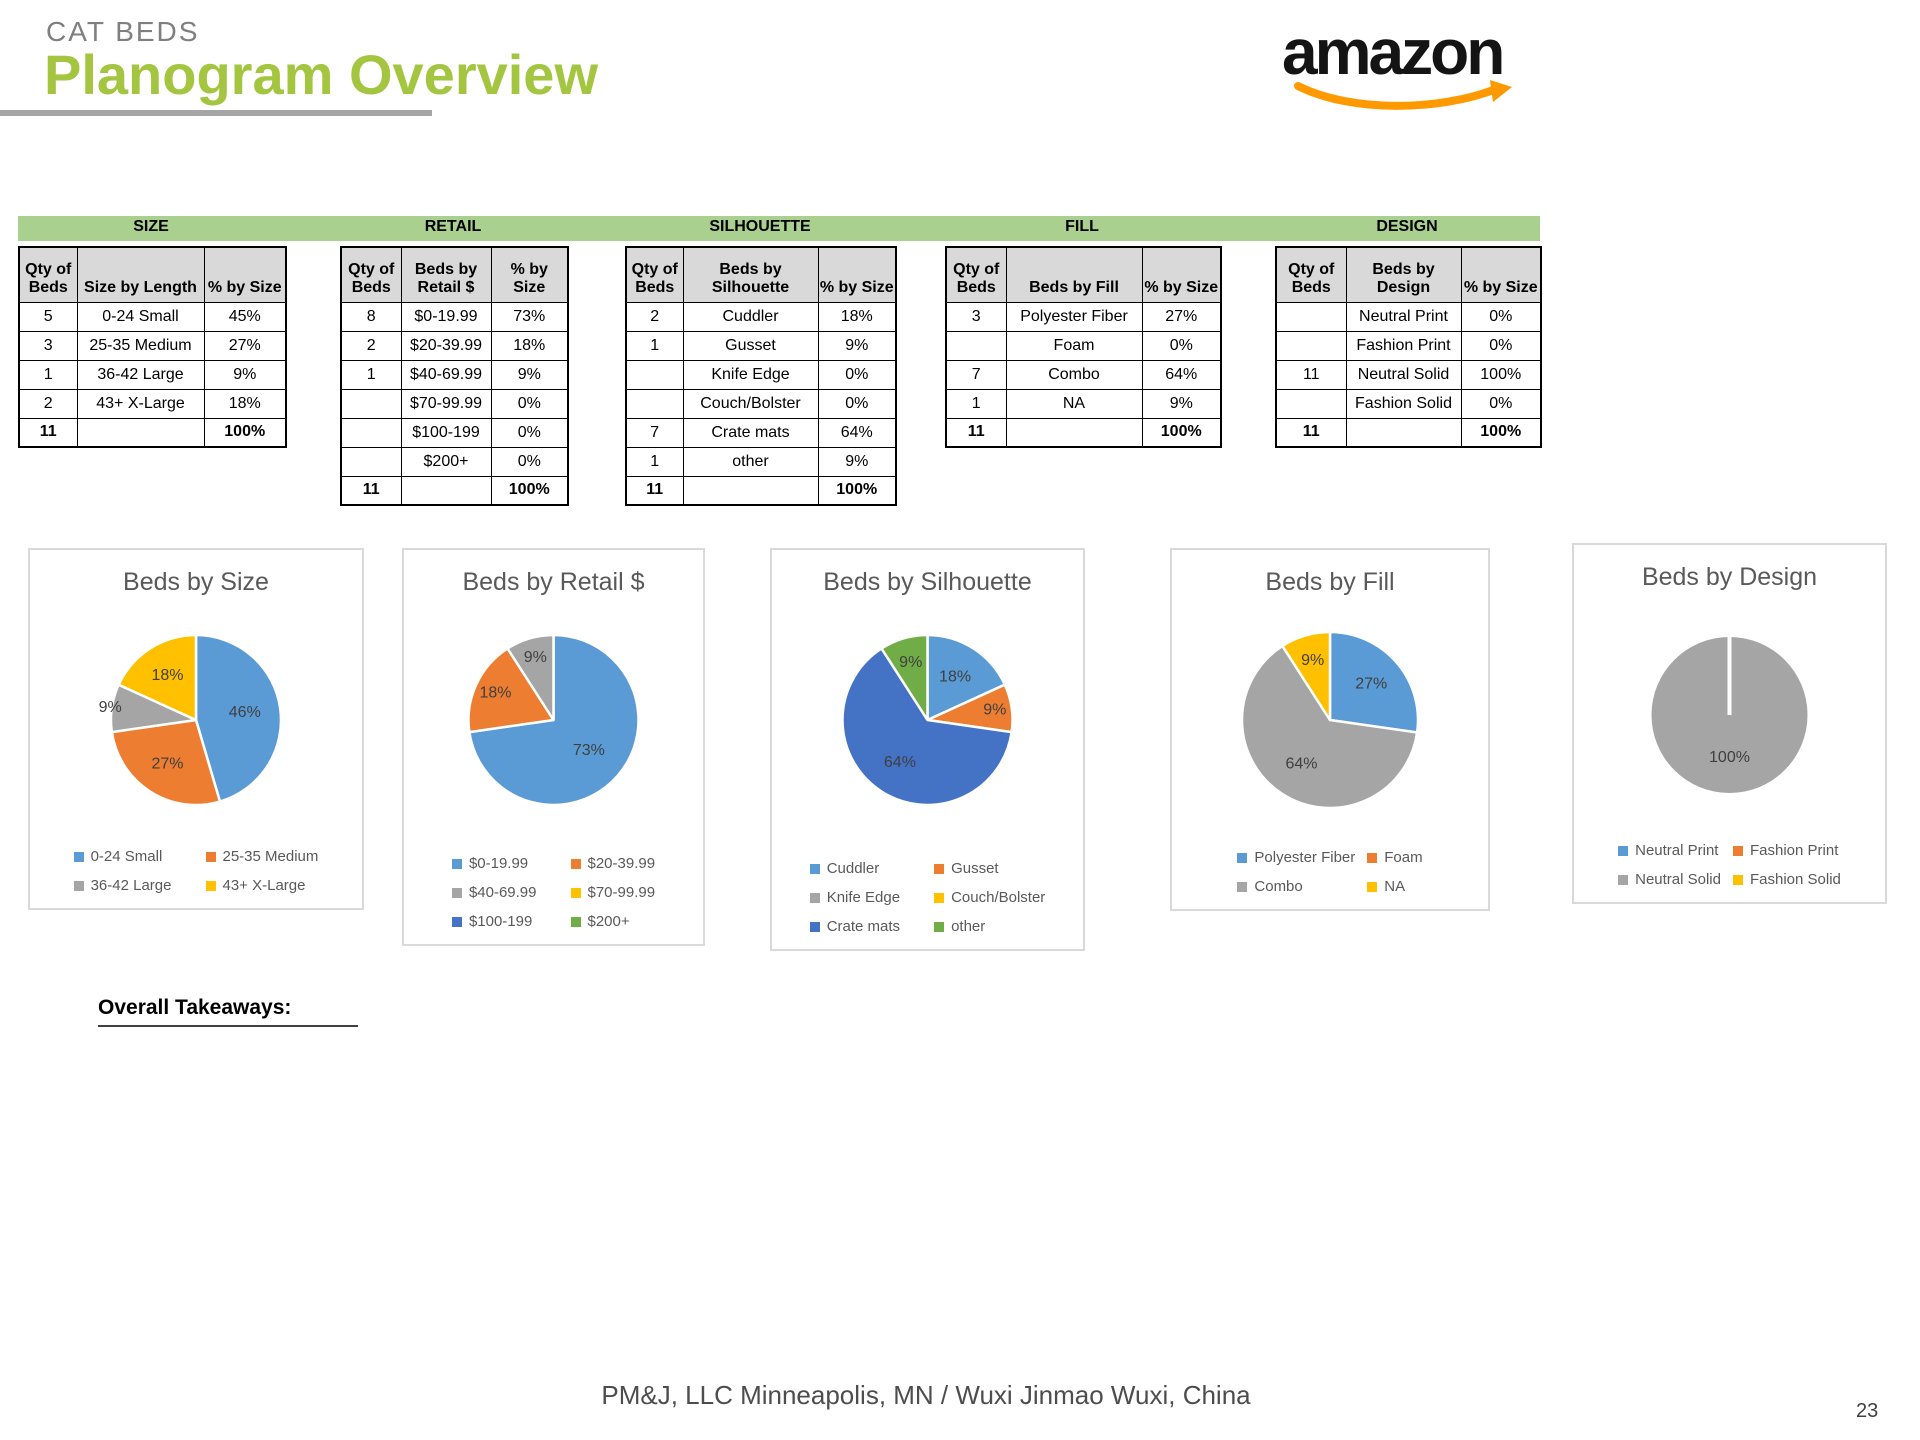 Image resolution: width=1920 pixels, height=1440 pixels. Describe the element at coordinates (152, 374) in the screenshot. I see `table-row: 1 36-42 Large 9%` at that location.